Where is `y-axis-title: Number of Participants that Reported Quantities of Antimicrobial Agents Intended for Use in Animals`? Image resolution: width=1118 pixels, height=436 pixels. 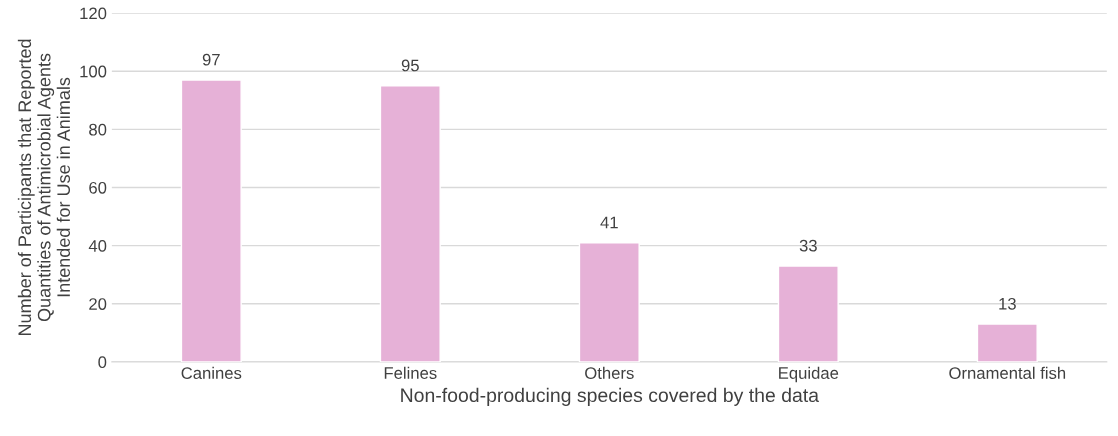
y-axis-title: Number of Participants that Reported Quantities of Antimicrobial Agents Intended for Use in Animals is located at coordinates (44, 187).